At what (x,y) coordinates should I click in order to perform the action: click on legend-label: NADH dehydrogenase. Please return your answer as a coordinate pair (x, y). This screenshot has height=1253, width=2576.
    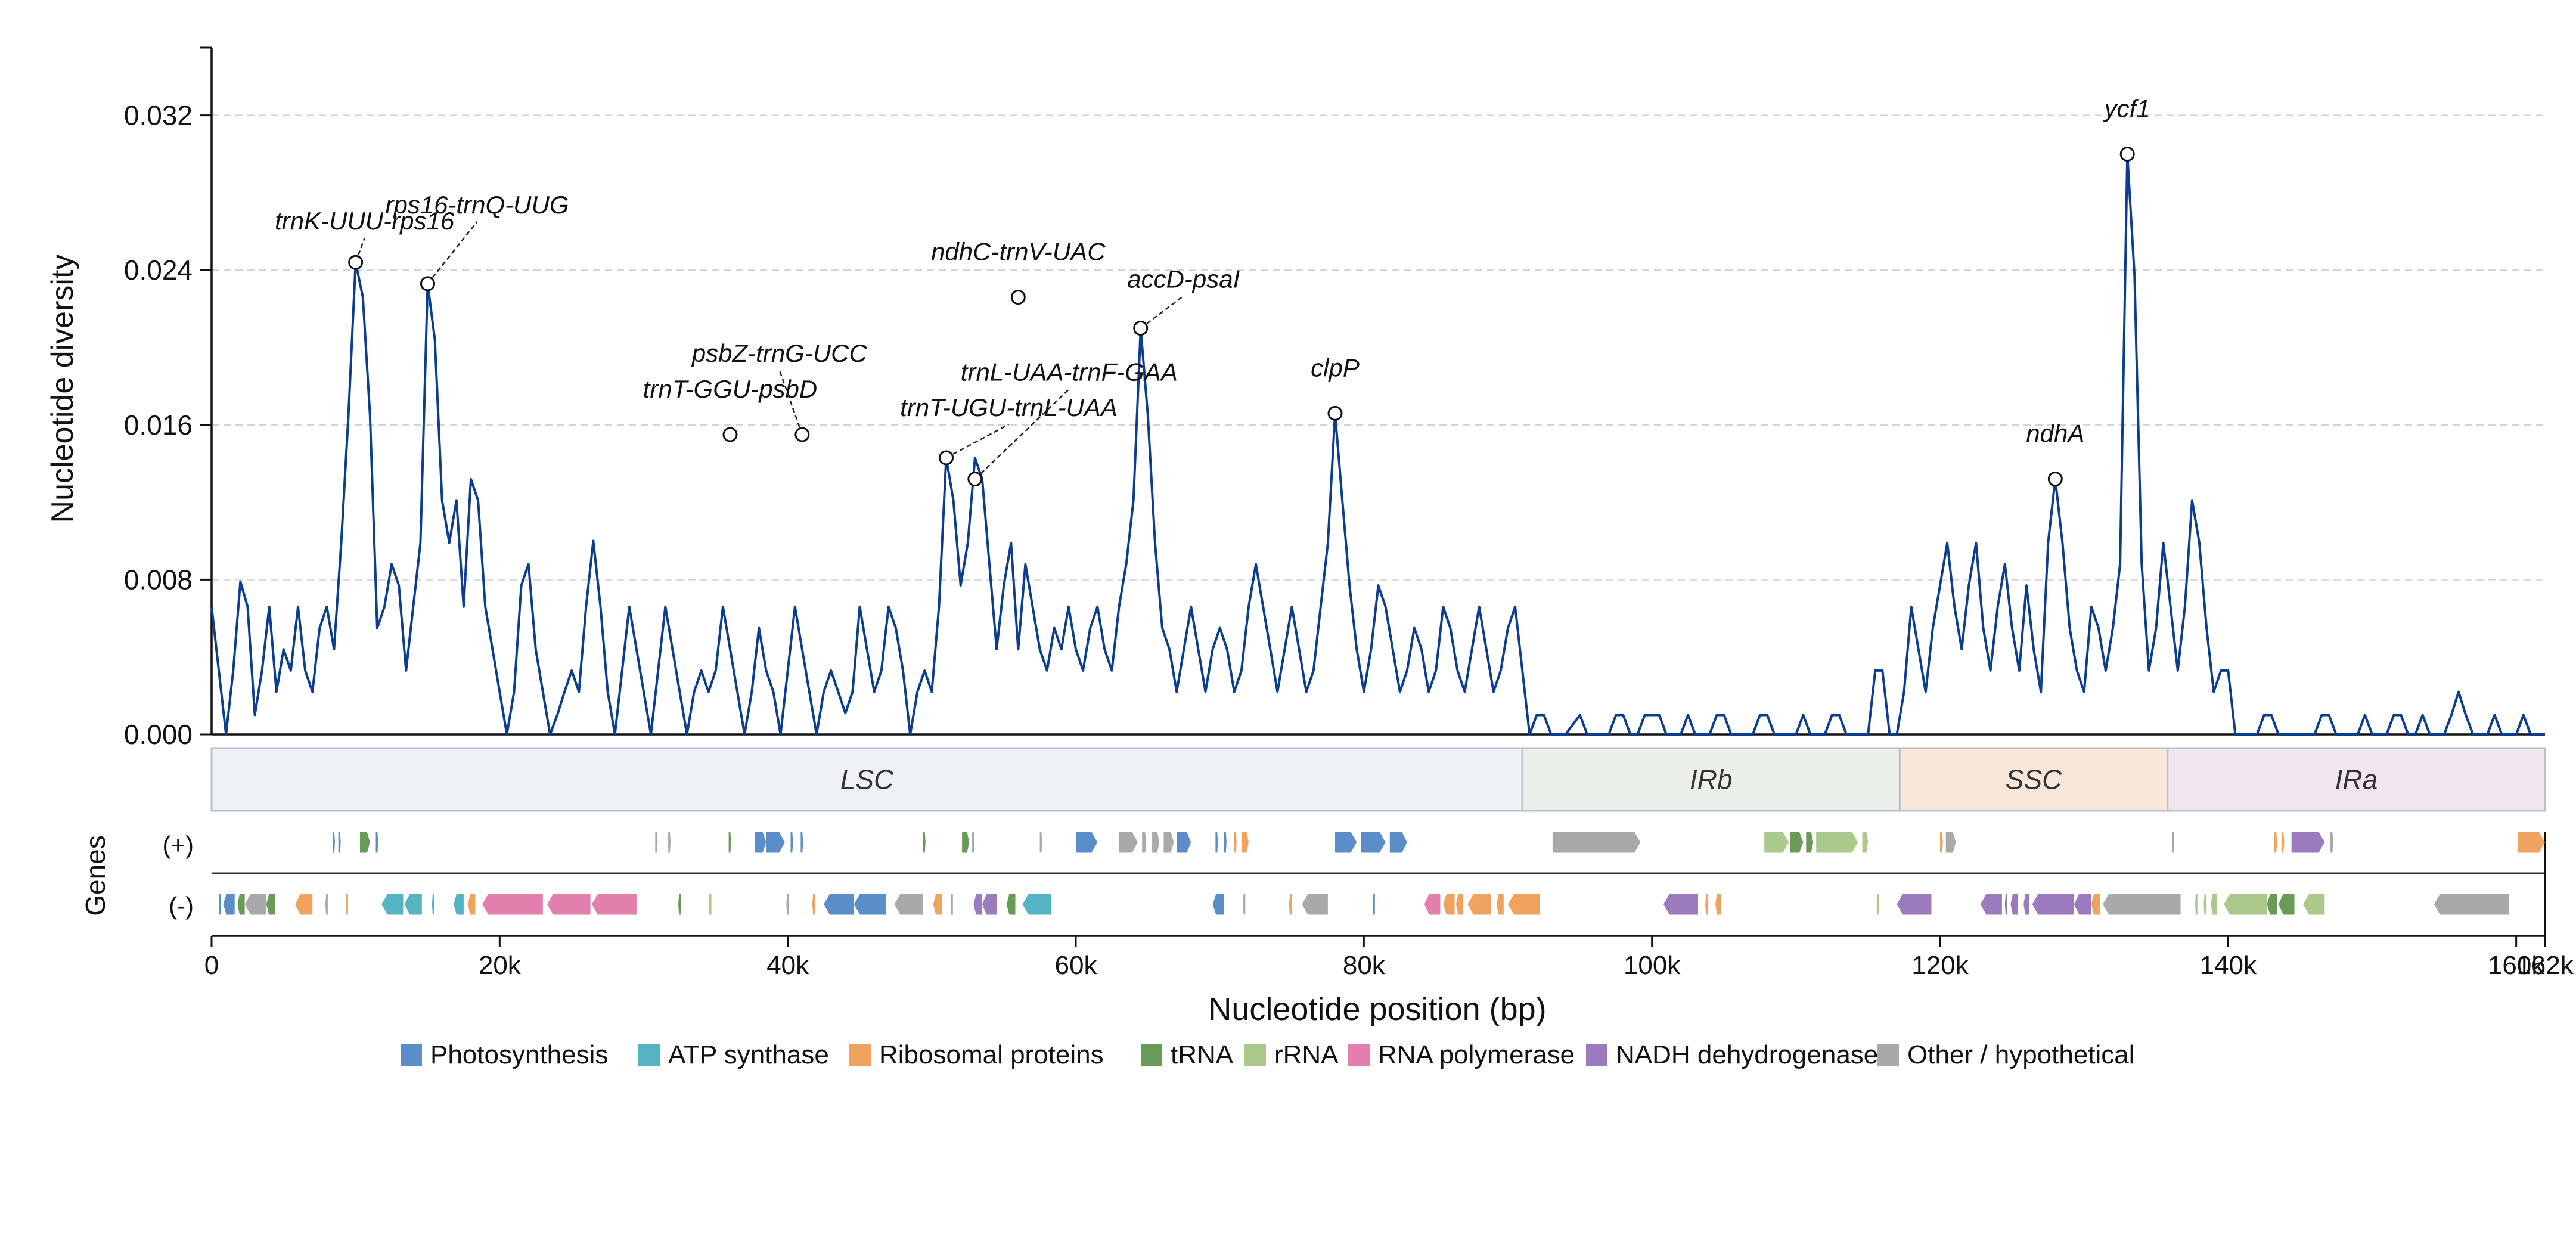
    Looking at the image, I should click on (1747, 1054).